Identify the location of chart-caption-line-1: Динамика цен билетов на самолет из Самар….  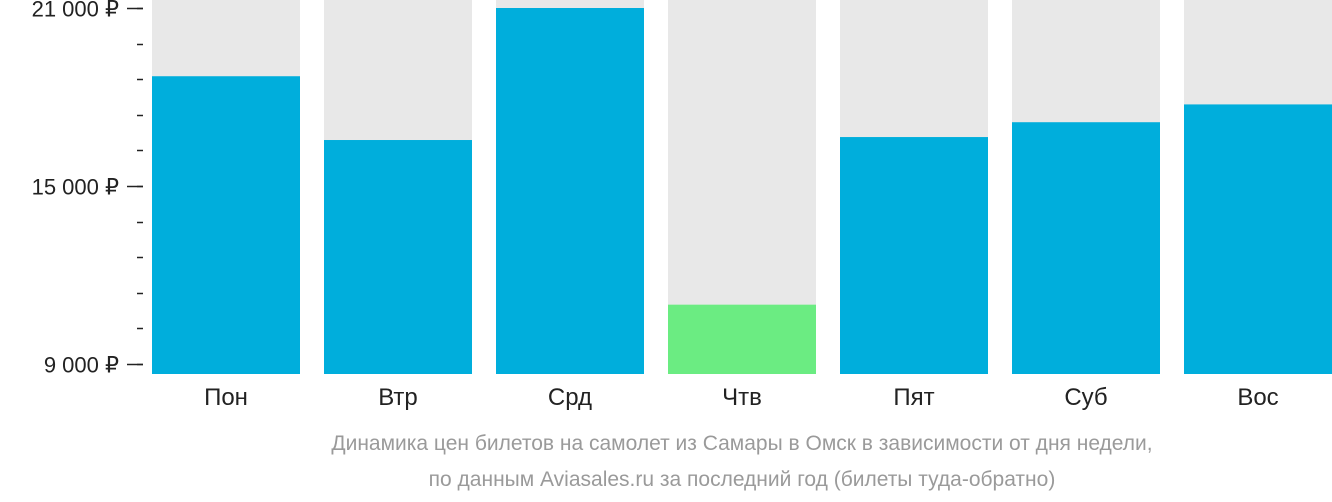
(742, 443).